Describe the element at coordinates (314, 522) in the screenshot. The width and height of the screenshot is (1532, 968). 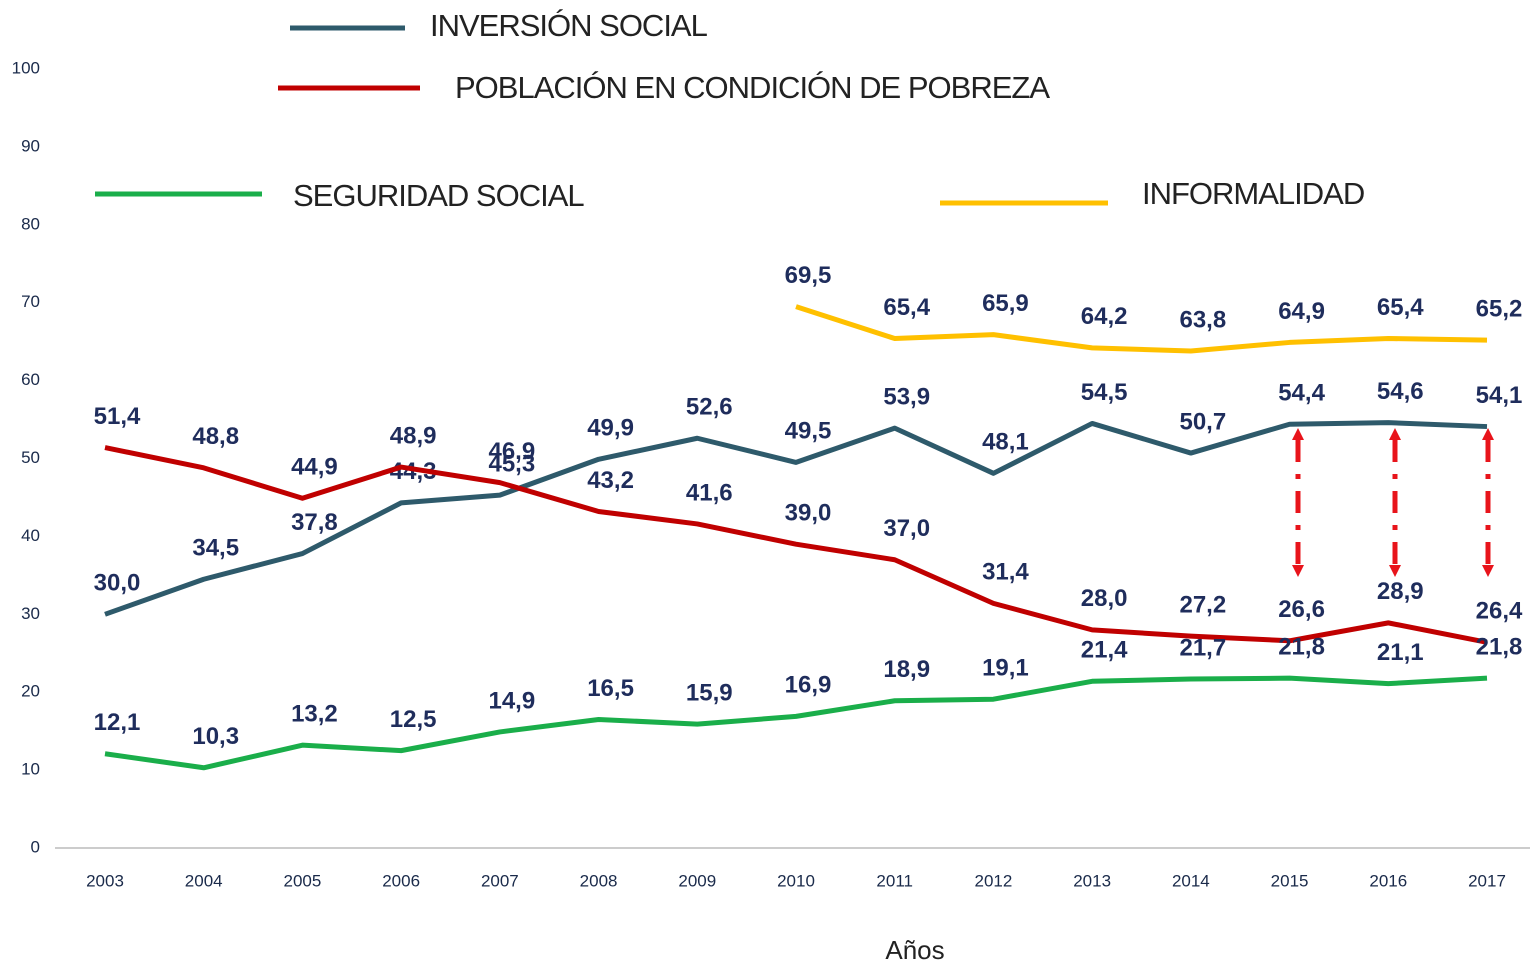
I see `data-label: 37,8` at that location.